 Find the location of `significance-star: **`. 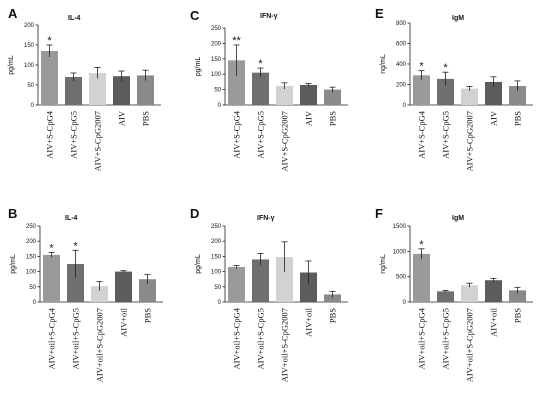

significance-star: ** is located at coordinates (236, 41).